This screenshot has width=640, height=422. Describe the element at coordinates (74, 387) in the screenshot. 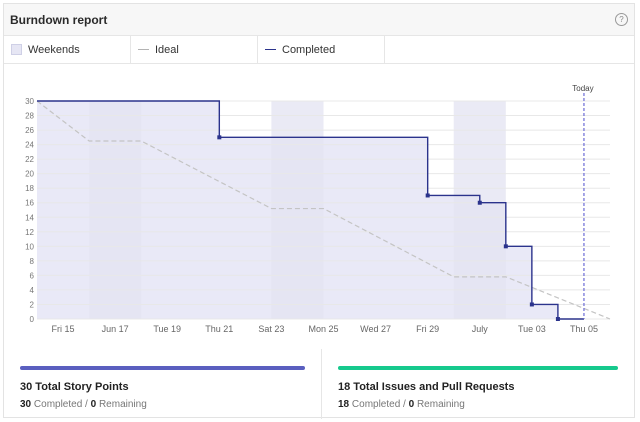

I see `story-points-title: 30 Total Story Points` at that location.